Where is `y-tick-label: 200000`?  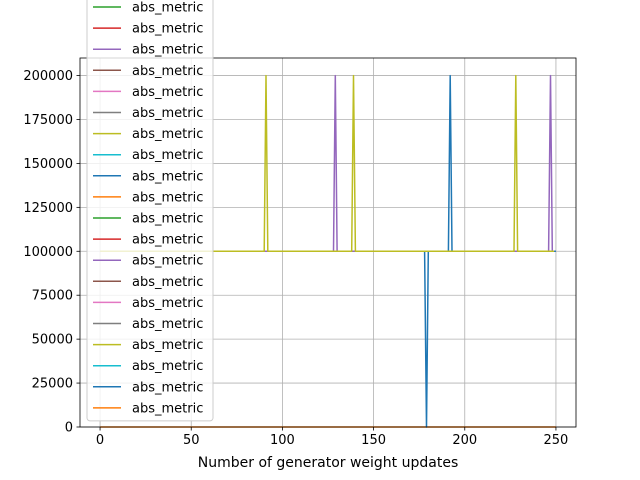
y-tick-label: 200000 is located at coordinates (48, 76).